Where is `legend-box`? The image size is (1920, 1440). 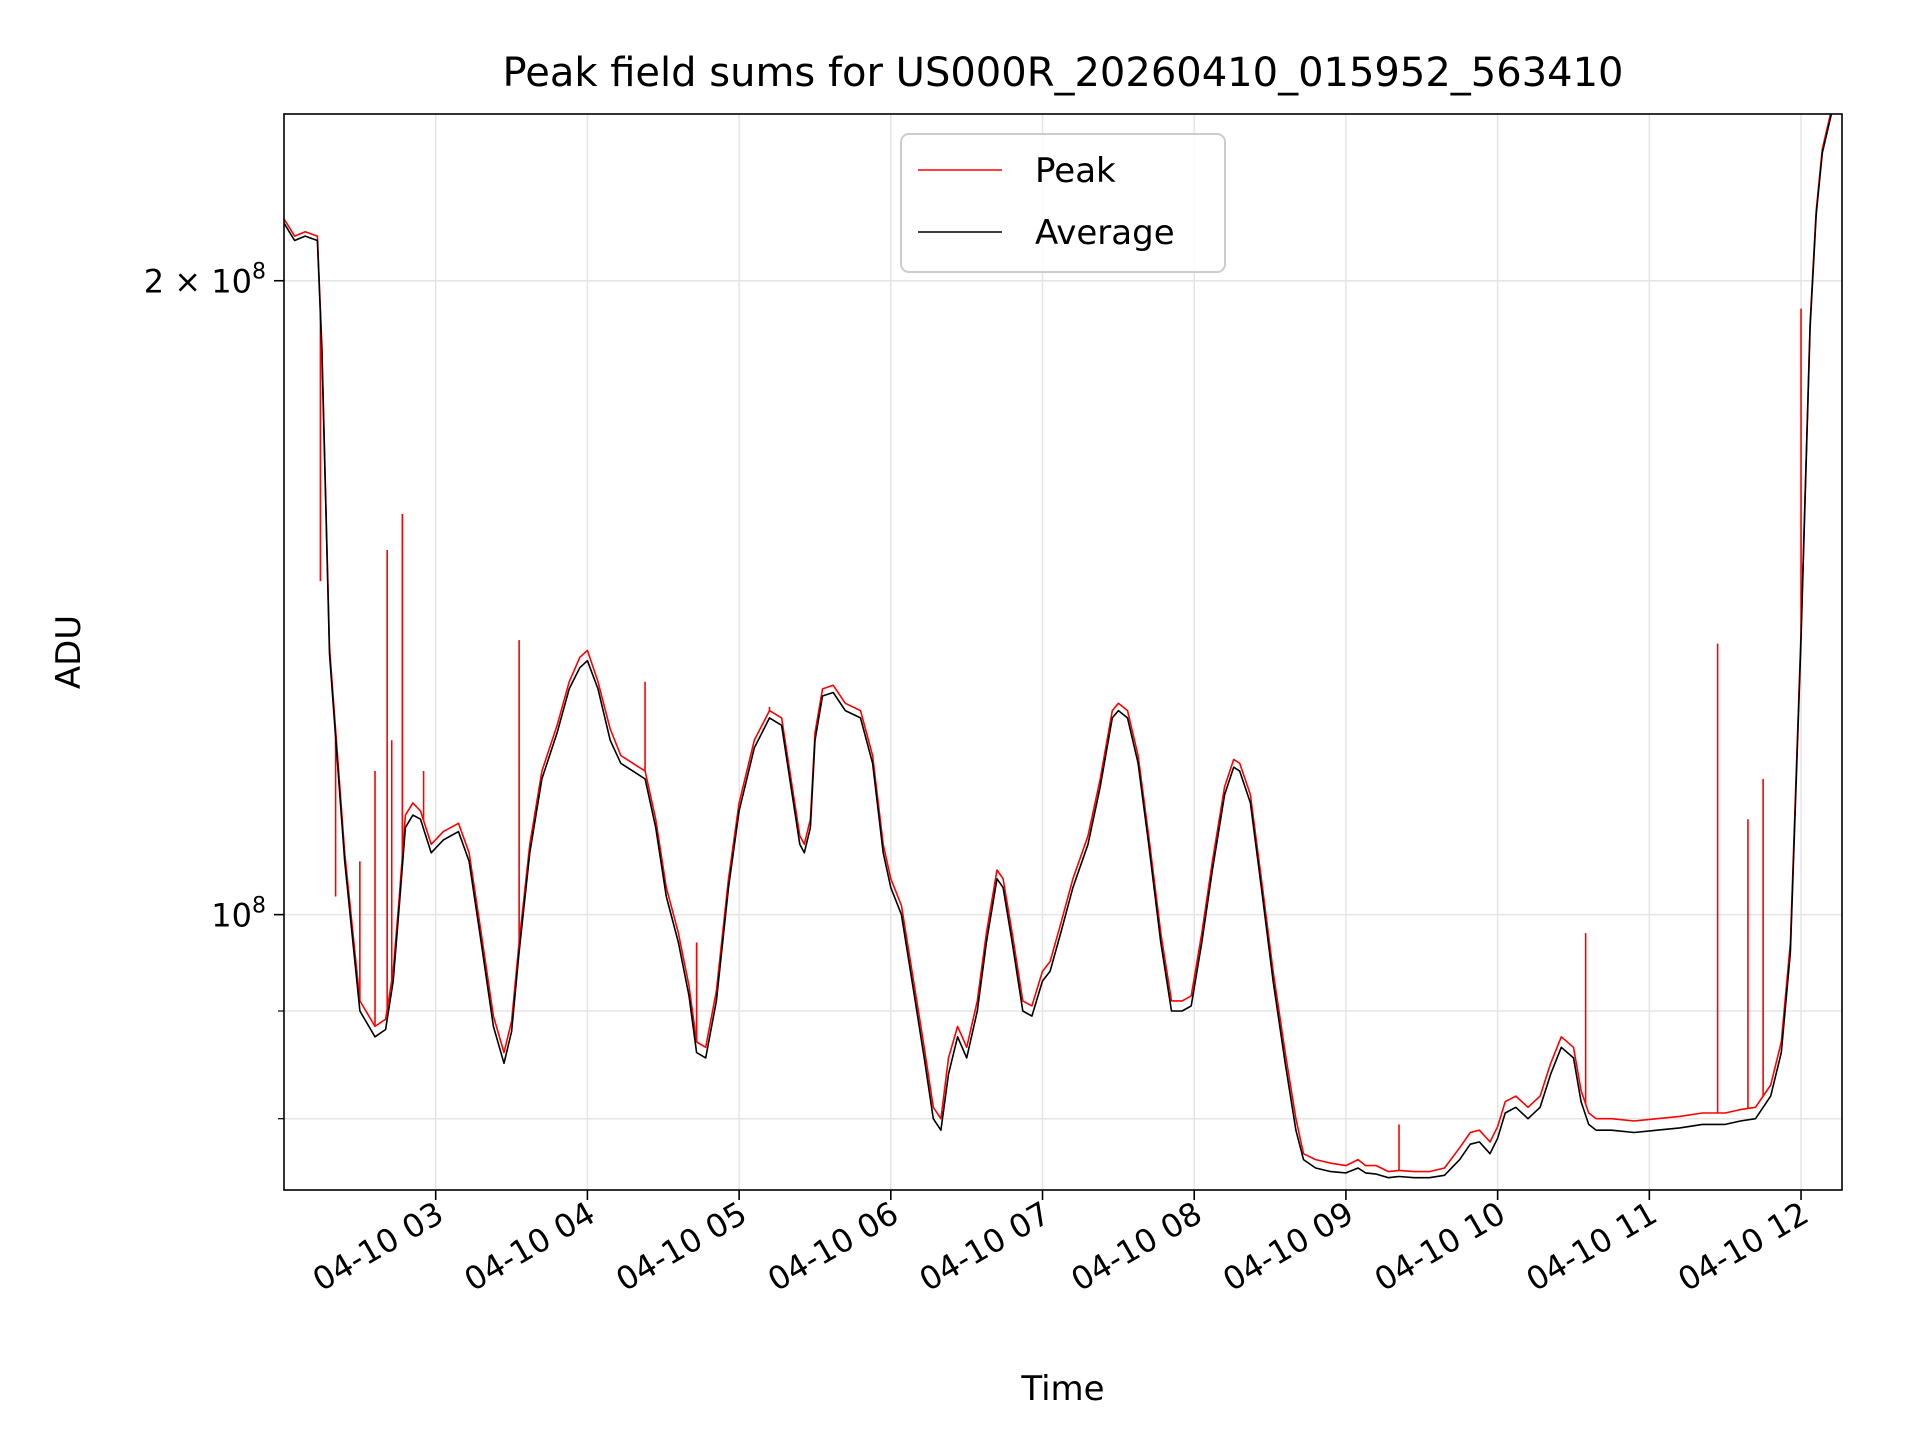 legend-box is located at coordinates (1063, 203).